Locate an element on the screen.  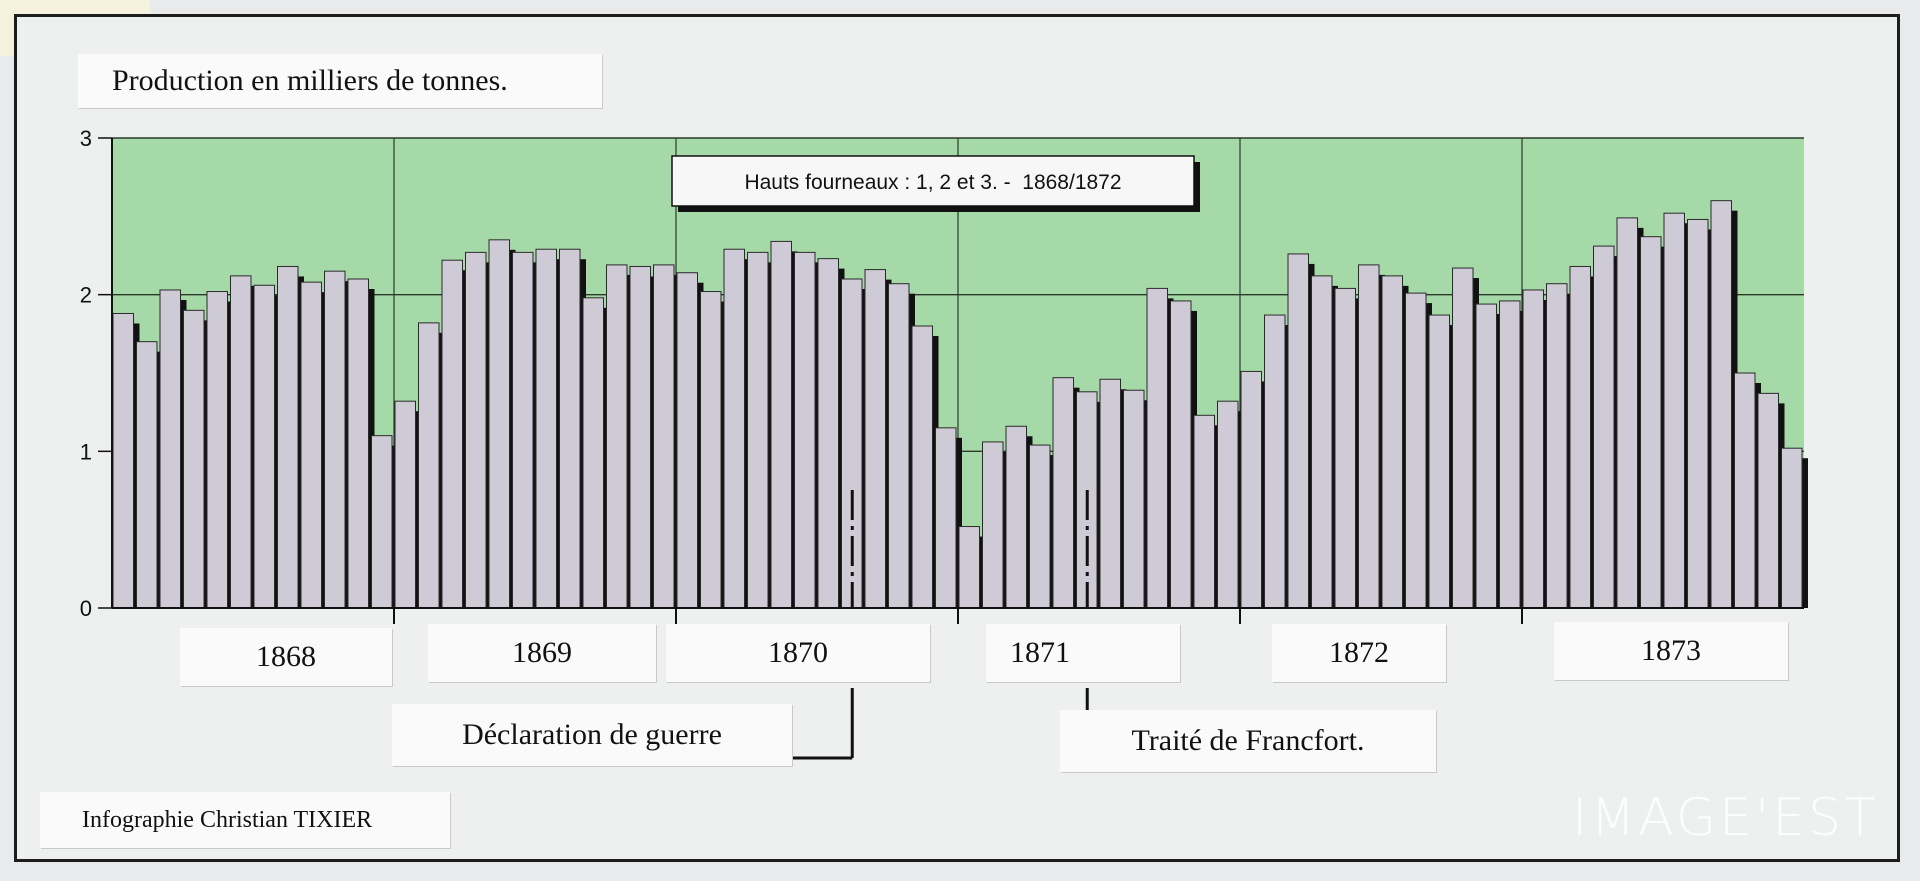
chart-title-box: Hauts fourneaux : 1, 2 et 3. - 1868/1872 is located at coordinates (935, 183).